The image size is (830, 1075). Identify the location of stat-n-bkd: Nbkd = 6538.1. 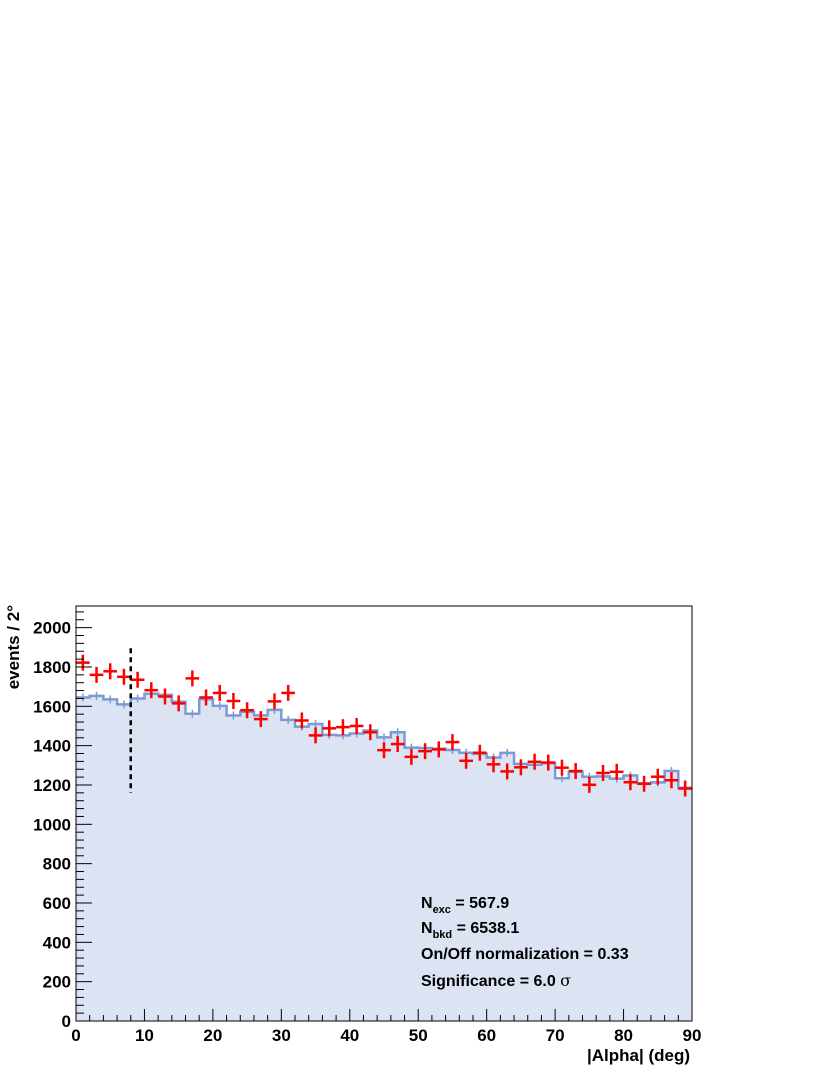
(470, 930).